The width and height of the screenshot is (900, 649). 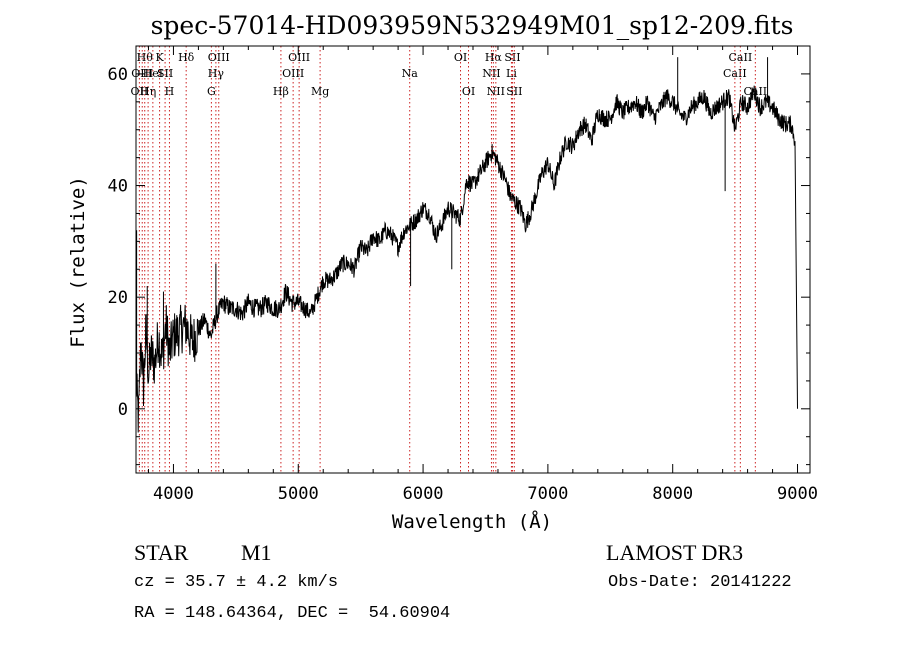 What do you see at coordinates (186, 57) in the screenshot?
I see `line-label-8: Hδ` at bounding box center [186, 57].